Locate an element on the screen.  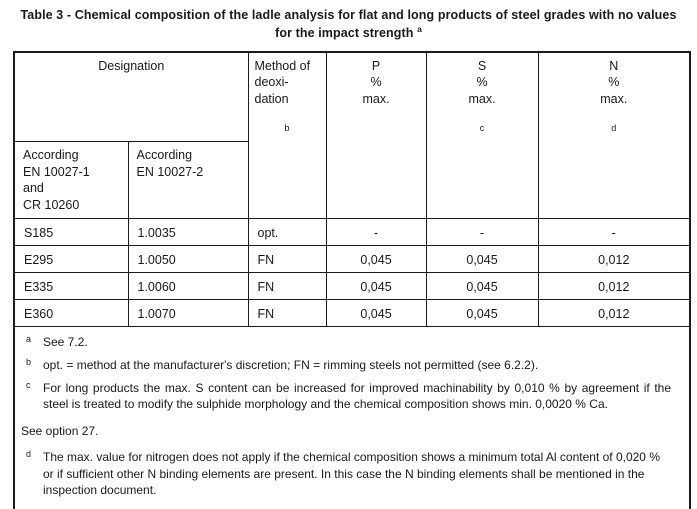
footnote-a-marker: a is located at coordinates (29, 339).